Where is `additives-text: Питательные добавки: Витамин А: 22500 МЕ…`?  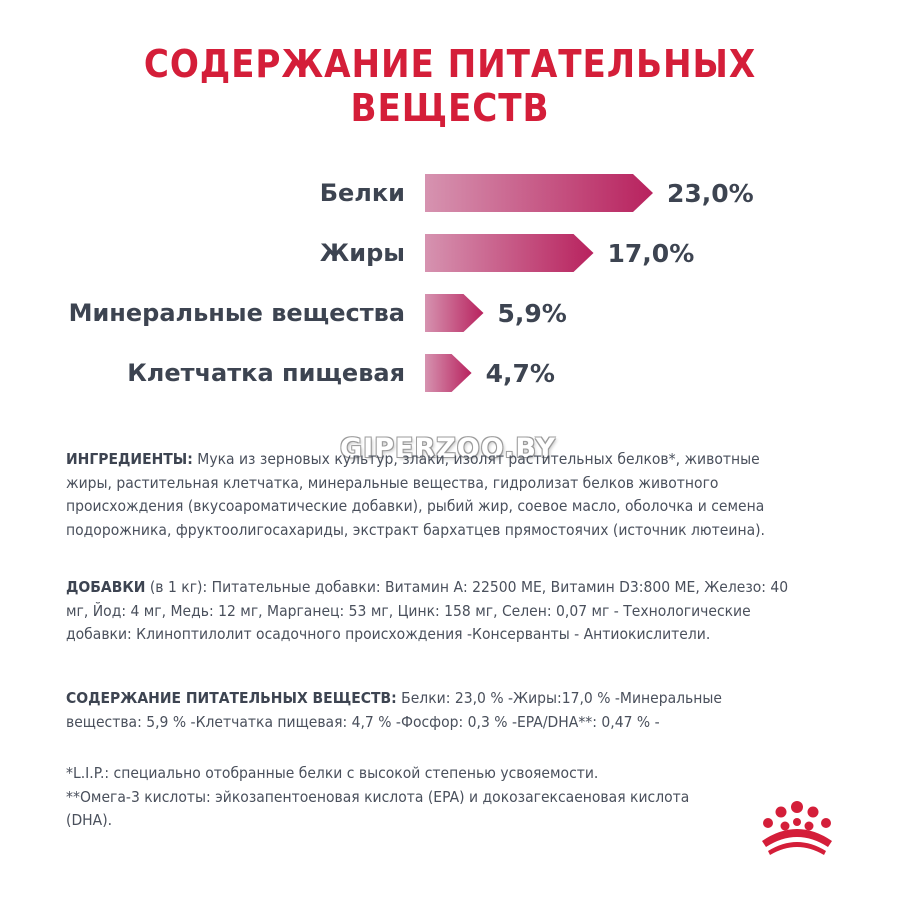 additives-text: Питательные добавки: Витамин А: 22500 МЕ… is located at coordinates (427, 610).